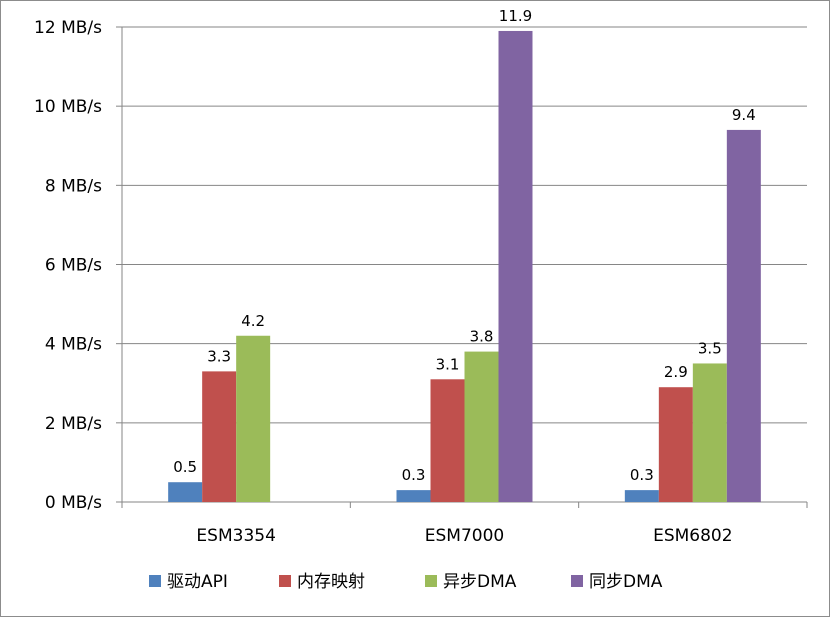  What do you see at coordinates (626, 582) in the screenshot?
I see `legend-label: 同步DMA` at bounding box center [626, 582].